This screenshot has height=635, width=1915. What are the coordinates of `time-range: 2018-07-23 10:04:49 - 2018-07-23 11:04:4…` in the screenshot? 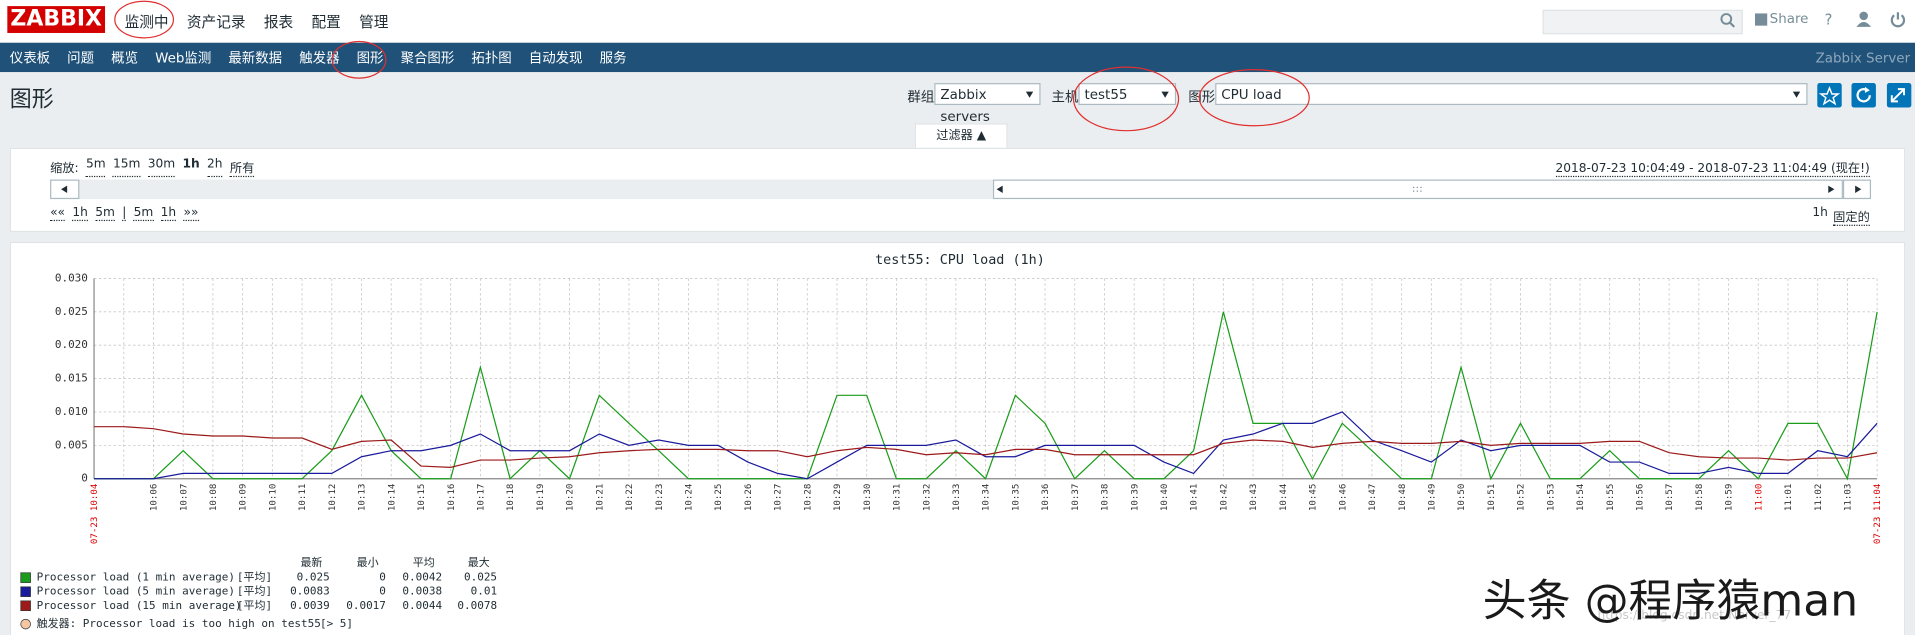 It's located at (1712, 168).